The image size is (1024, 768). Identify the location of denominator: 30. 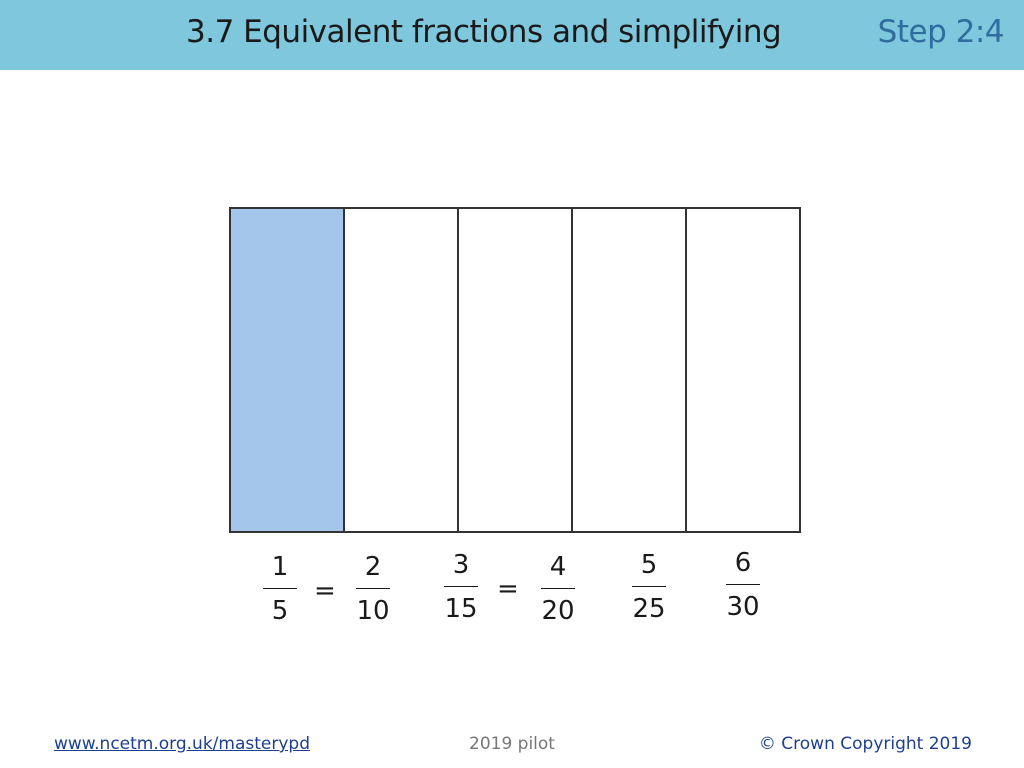
(743, 607).